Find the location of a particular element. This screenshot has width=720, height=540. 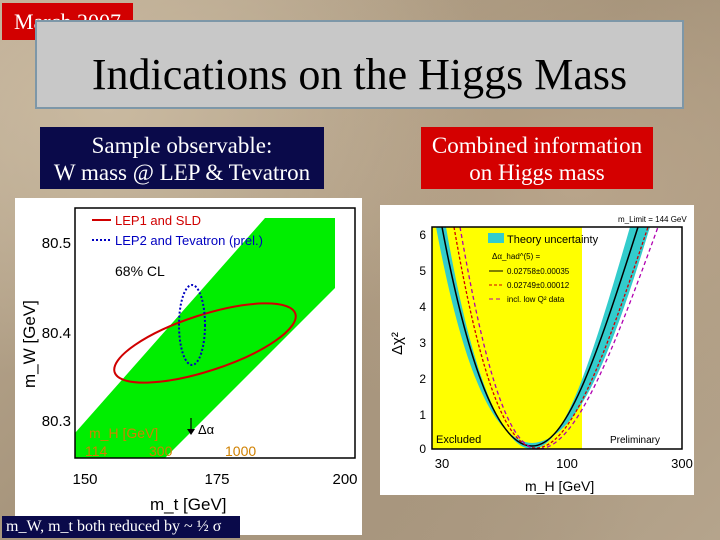

chi2-curve-alt is located at coordinates (551, 337).